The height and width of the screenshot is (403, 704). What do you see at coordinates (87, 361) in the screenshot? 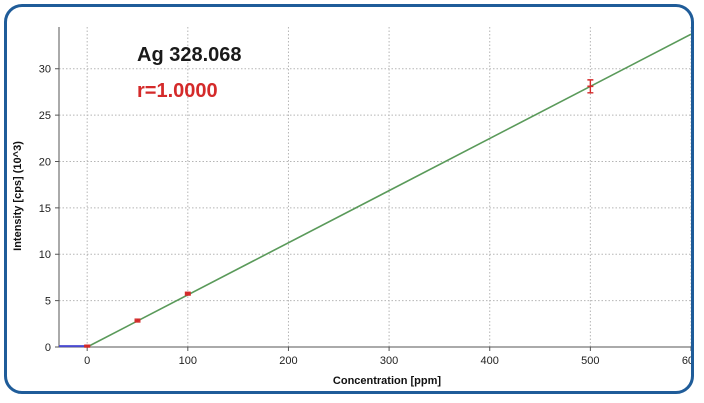
I see `x-tick-label: 0` at bounding box center [87, 361].